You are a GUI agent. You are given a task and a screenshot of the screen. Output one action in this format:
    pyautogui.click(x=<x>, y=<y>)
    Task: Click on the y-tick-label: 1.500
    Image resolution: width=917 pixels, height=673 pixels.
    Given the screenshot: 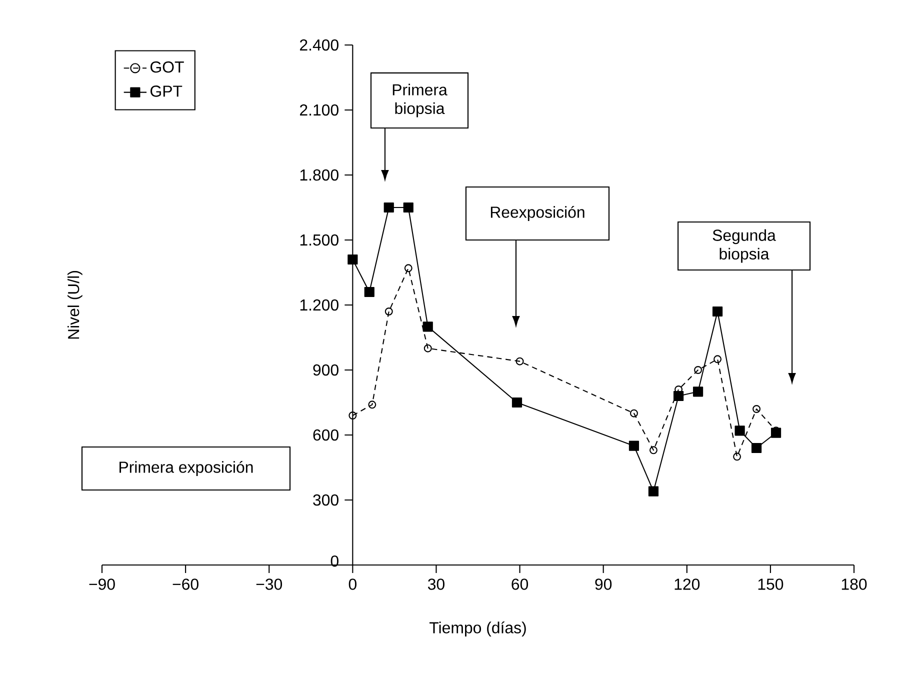 What is the action you would take?
    pyautogui.click(x=319, y=240)
    